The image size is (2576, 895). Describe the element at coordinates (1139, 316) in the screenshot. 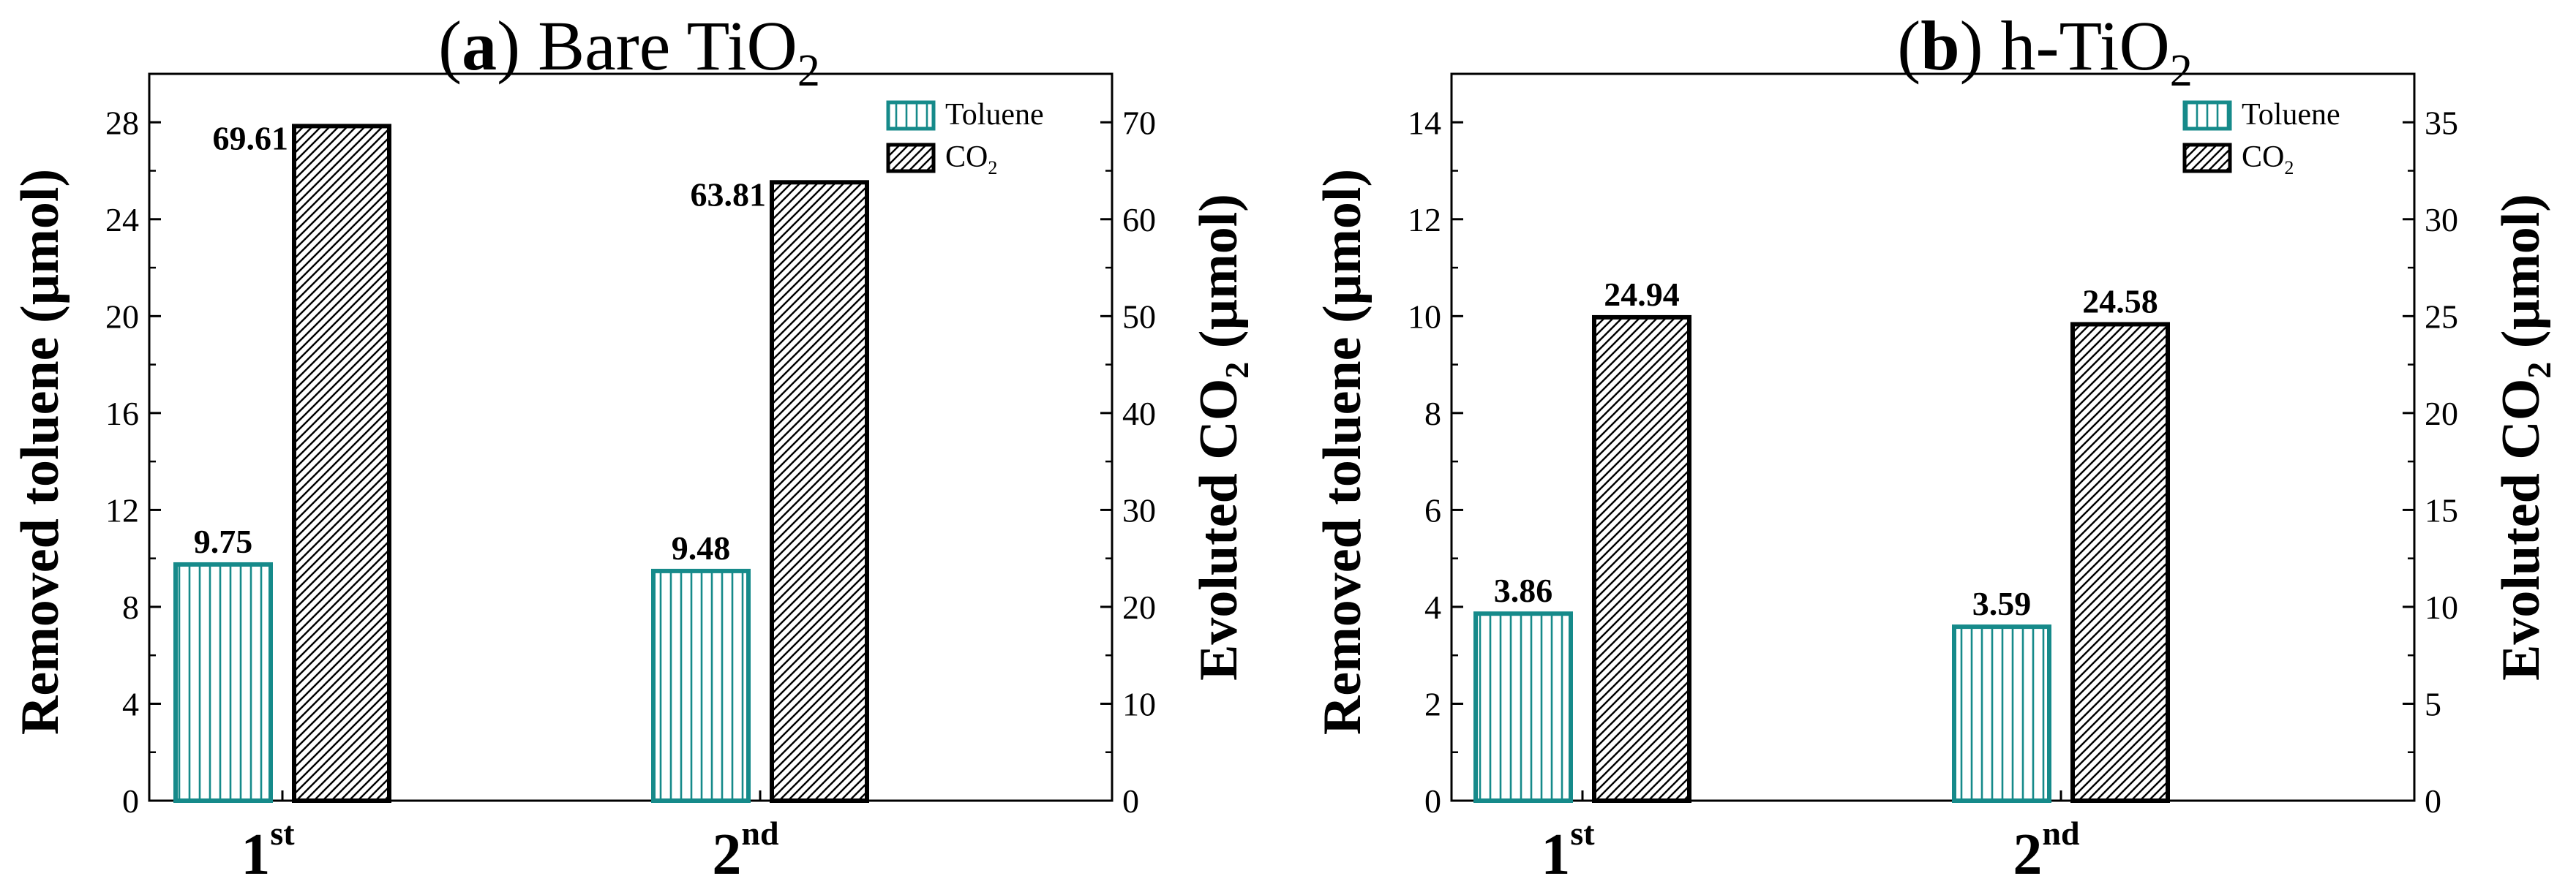

I see `y2-tick-label: 50` at that location.